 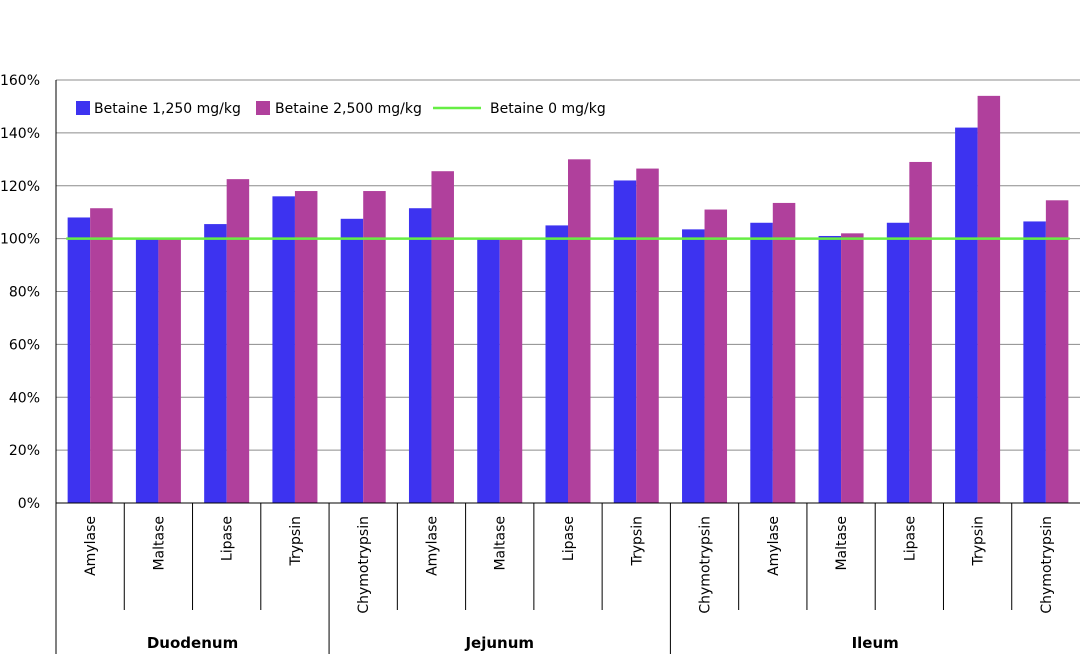 I want to click on y-tick-label: 80%, so click(x=24, y=293).